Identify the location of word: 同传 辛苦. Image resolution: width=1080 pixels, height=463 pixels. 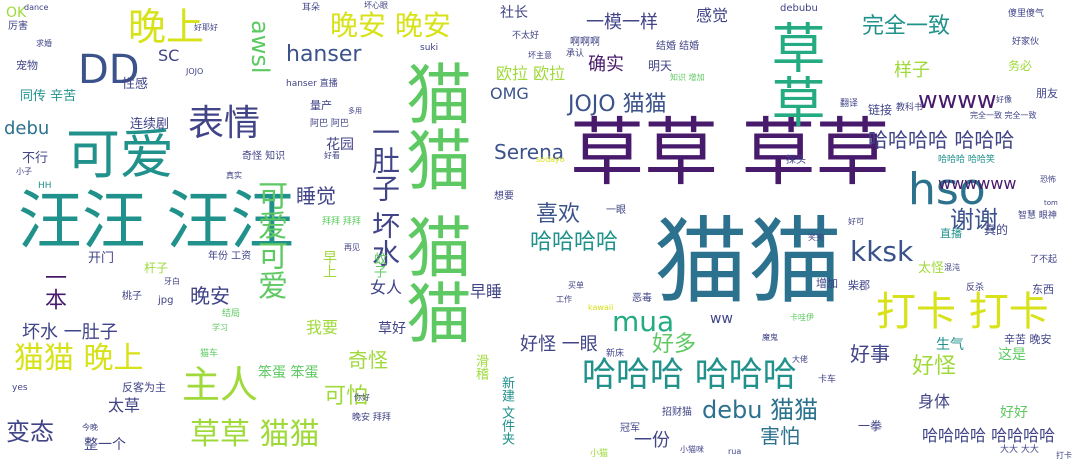
(48, 96).